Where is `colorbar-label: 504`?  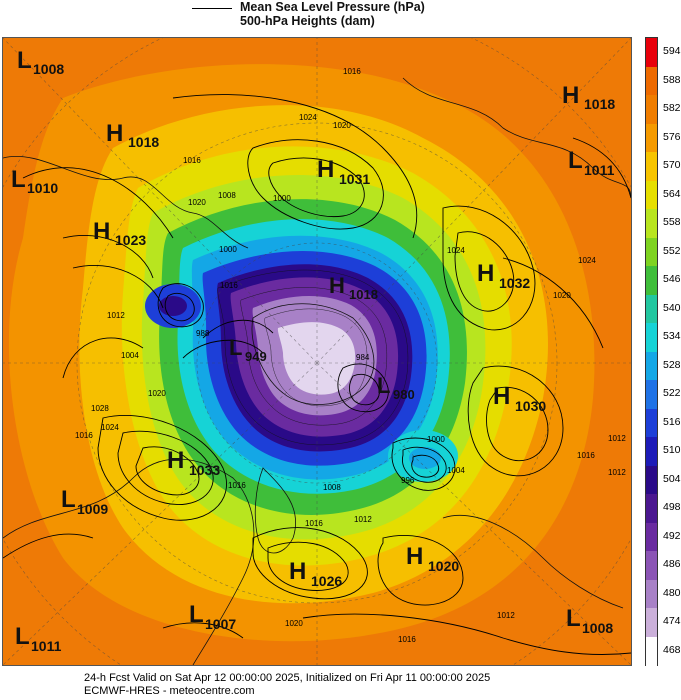 colorbar-label: 504 is located at coordinates (672, 478).